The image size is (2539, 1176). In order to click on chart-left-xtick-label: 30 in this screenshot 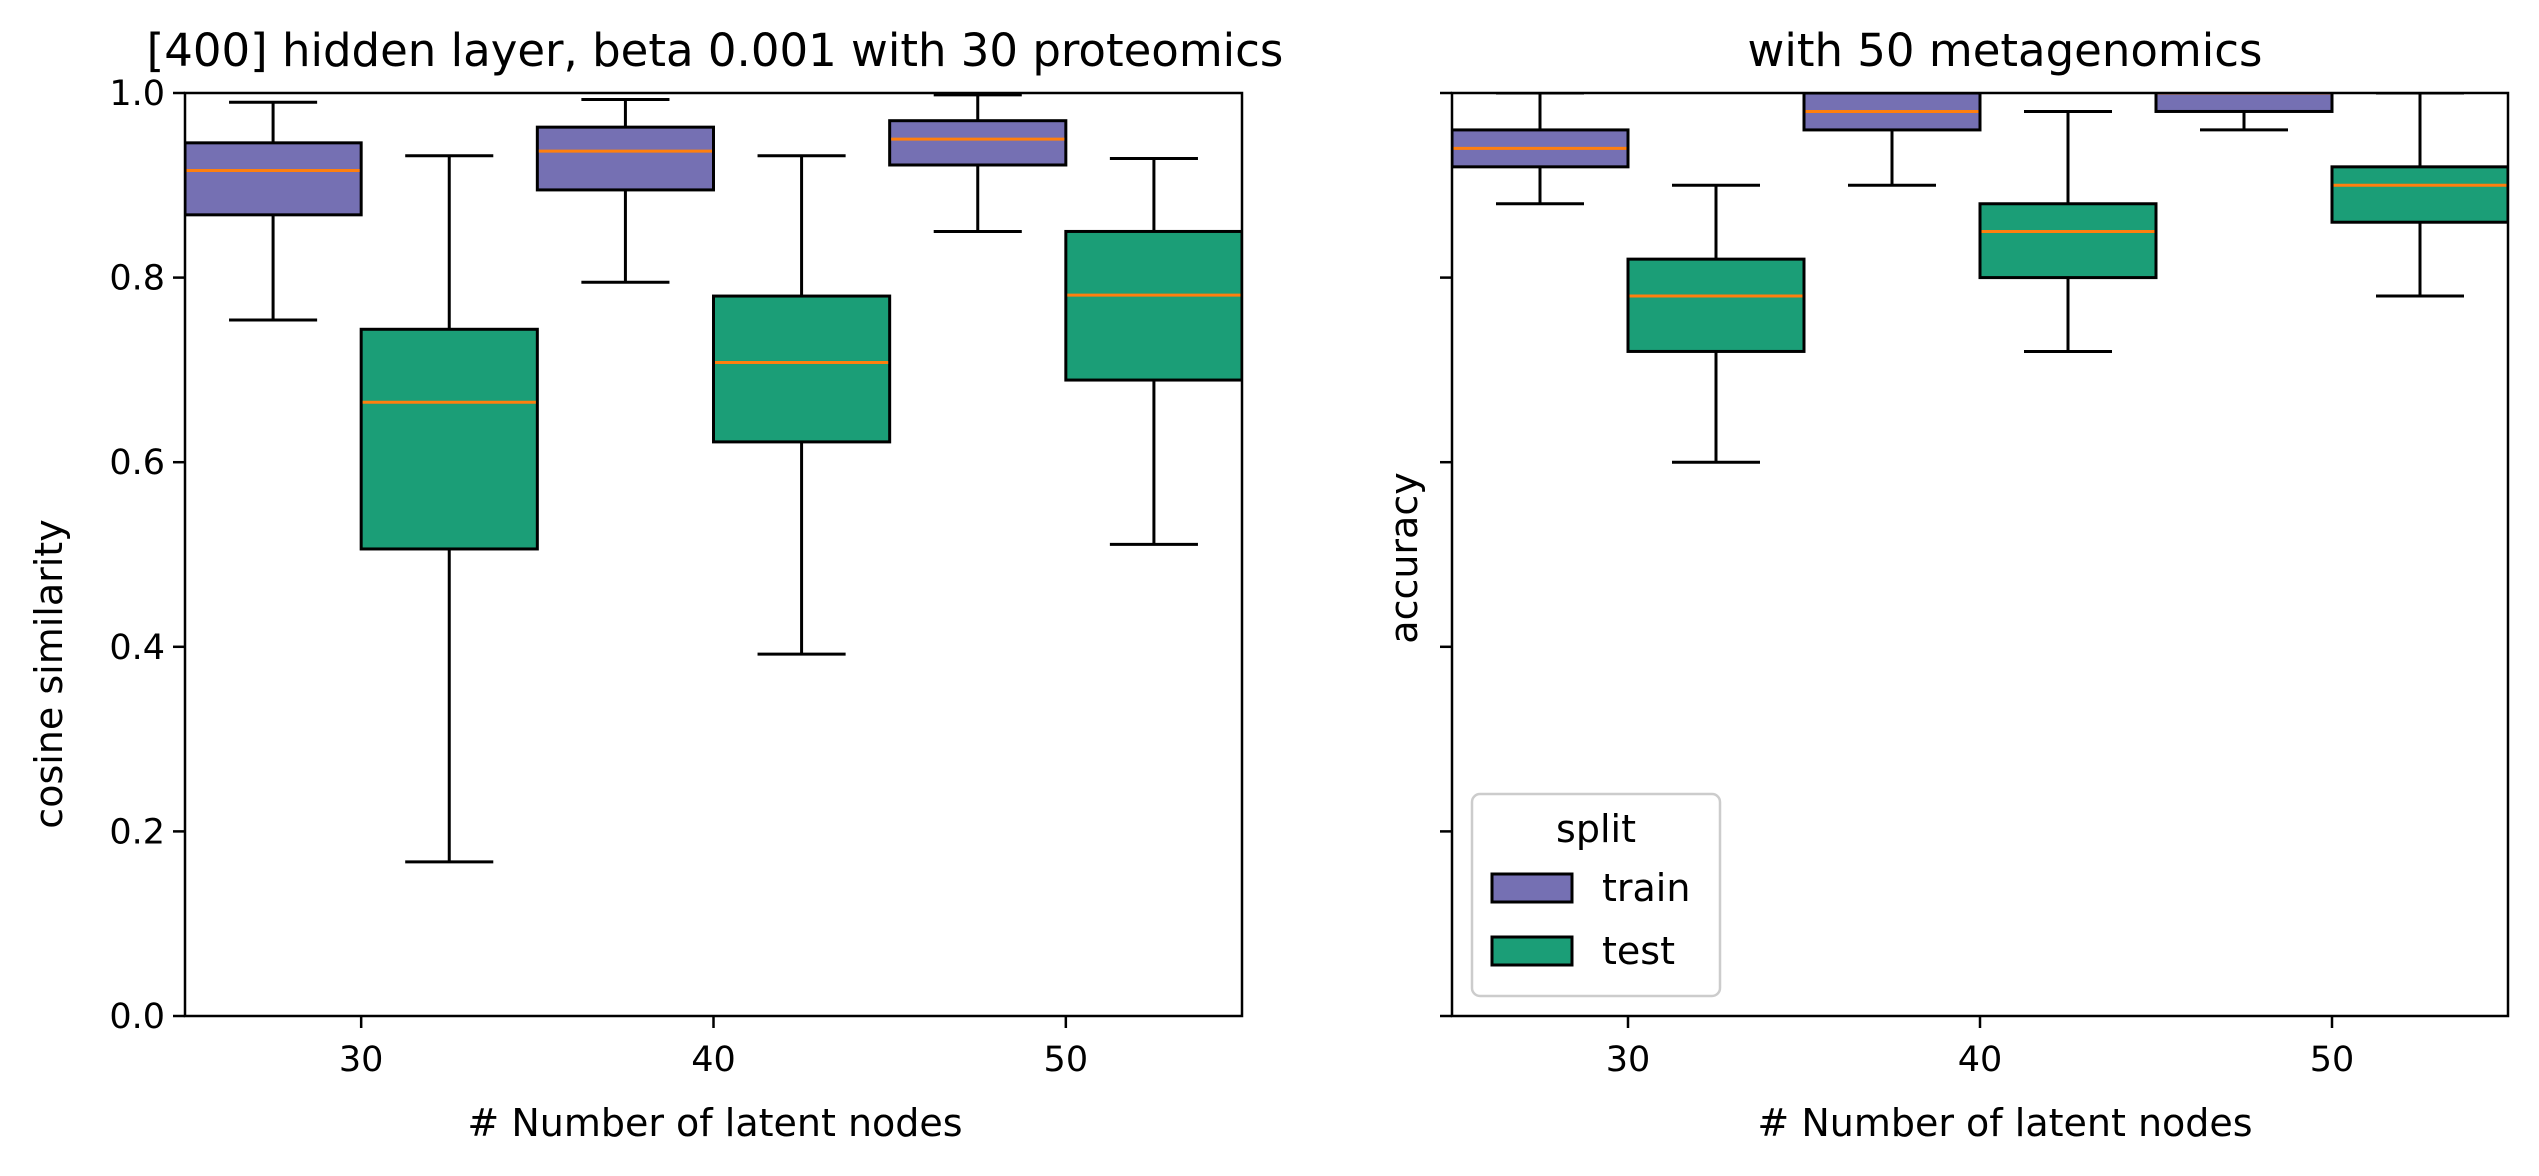, I will do `click(361, 1060)`.